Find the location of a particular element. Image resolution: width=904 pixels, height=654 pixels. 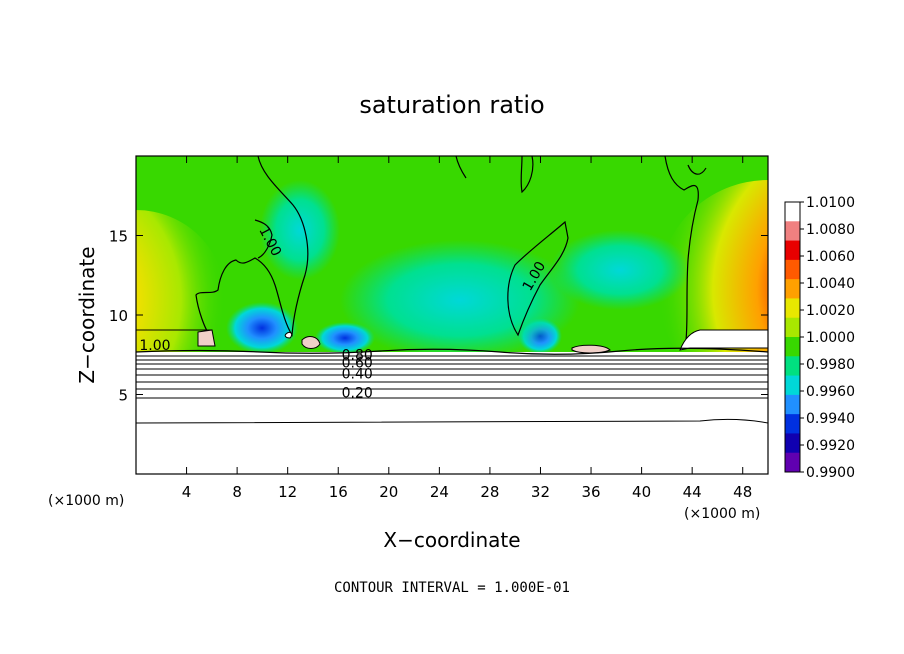

colorbar-label: 1.0020 is located at coordinates (830, 311).